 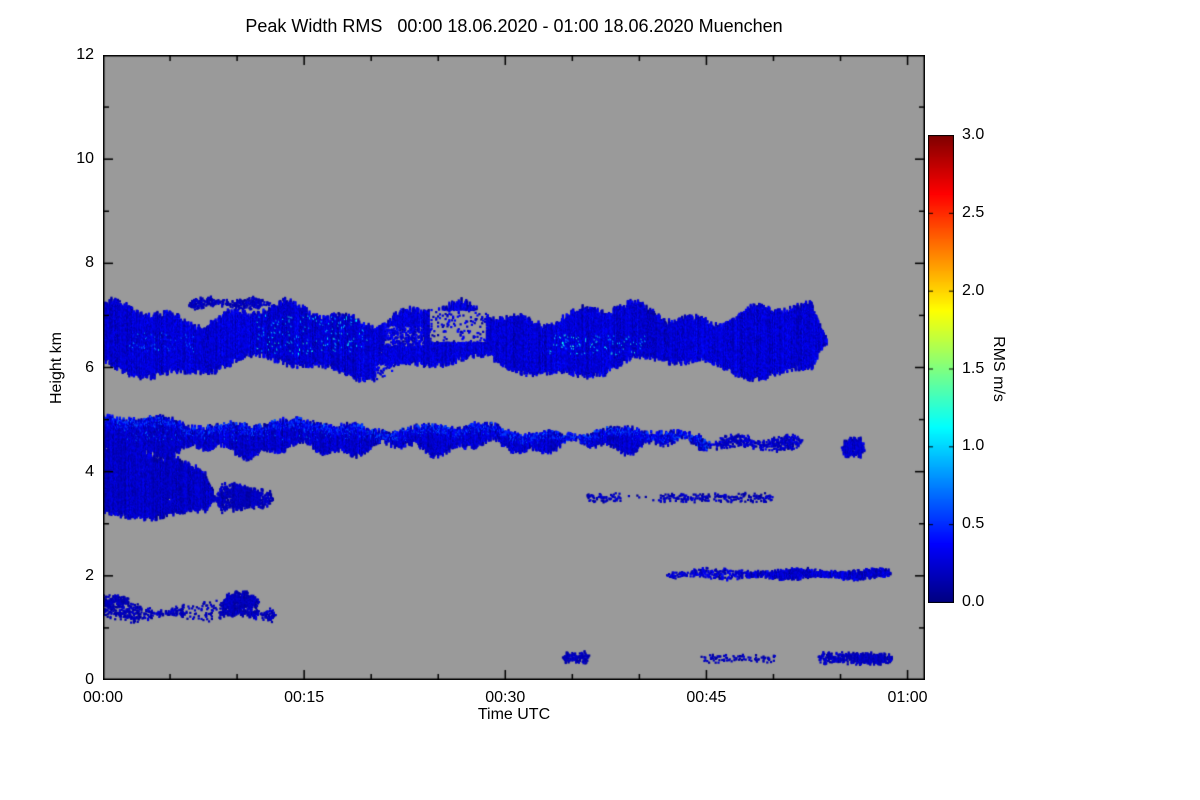 I want to click on y-tick-label: 12, so click(x=85, y=54).